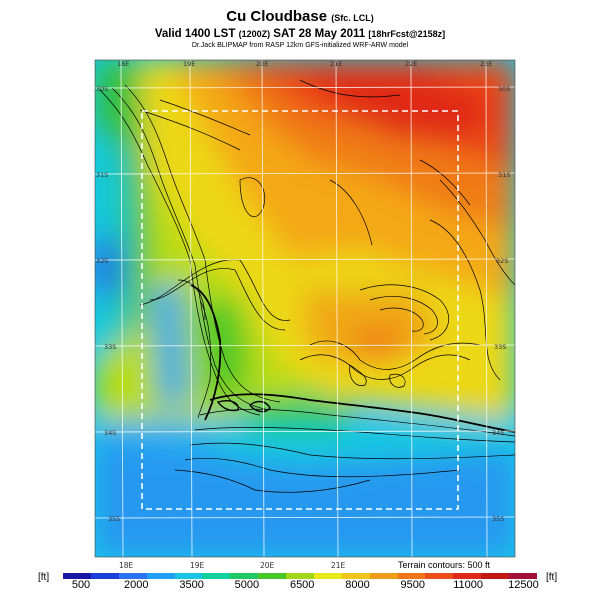  Describe the element at coordinates (501, 304) in the screenshot. I see `right-latitude-labels: 30S 31S 32S 33S 34S 35S` at that location.